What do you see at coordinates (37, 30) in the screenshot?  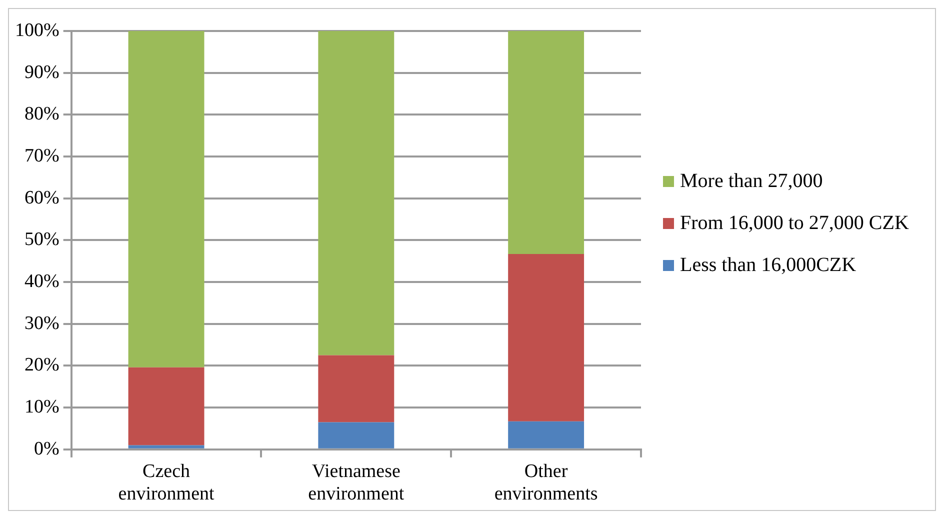 I see `y-tick-label: 100%` at bounding box center [37, 30].